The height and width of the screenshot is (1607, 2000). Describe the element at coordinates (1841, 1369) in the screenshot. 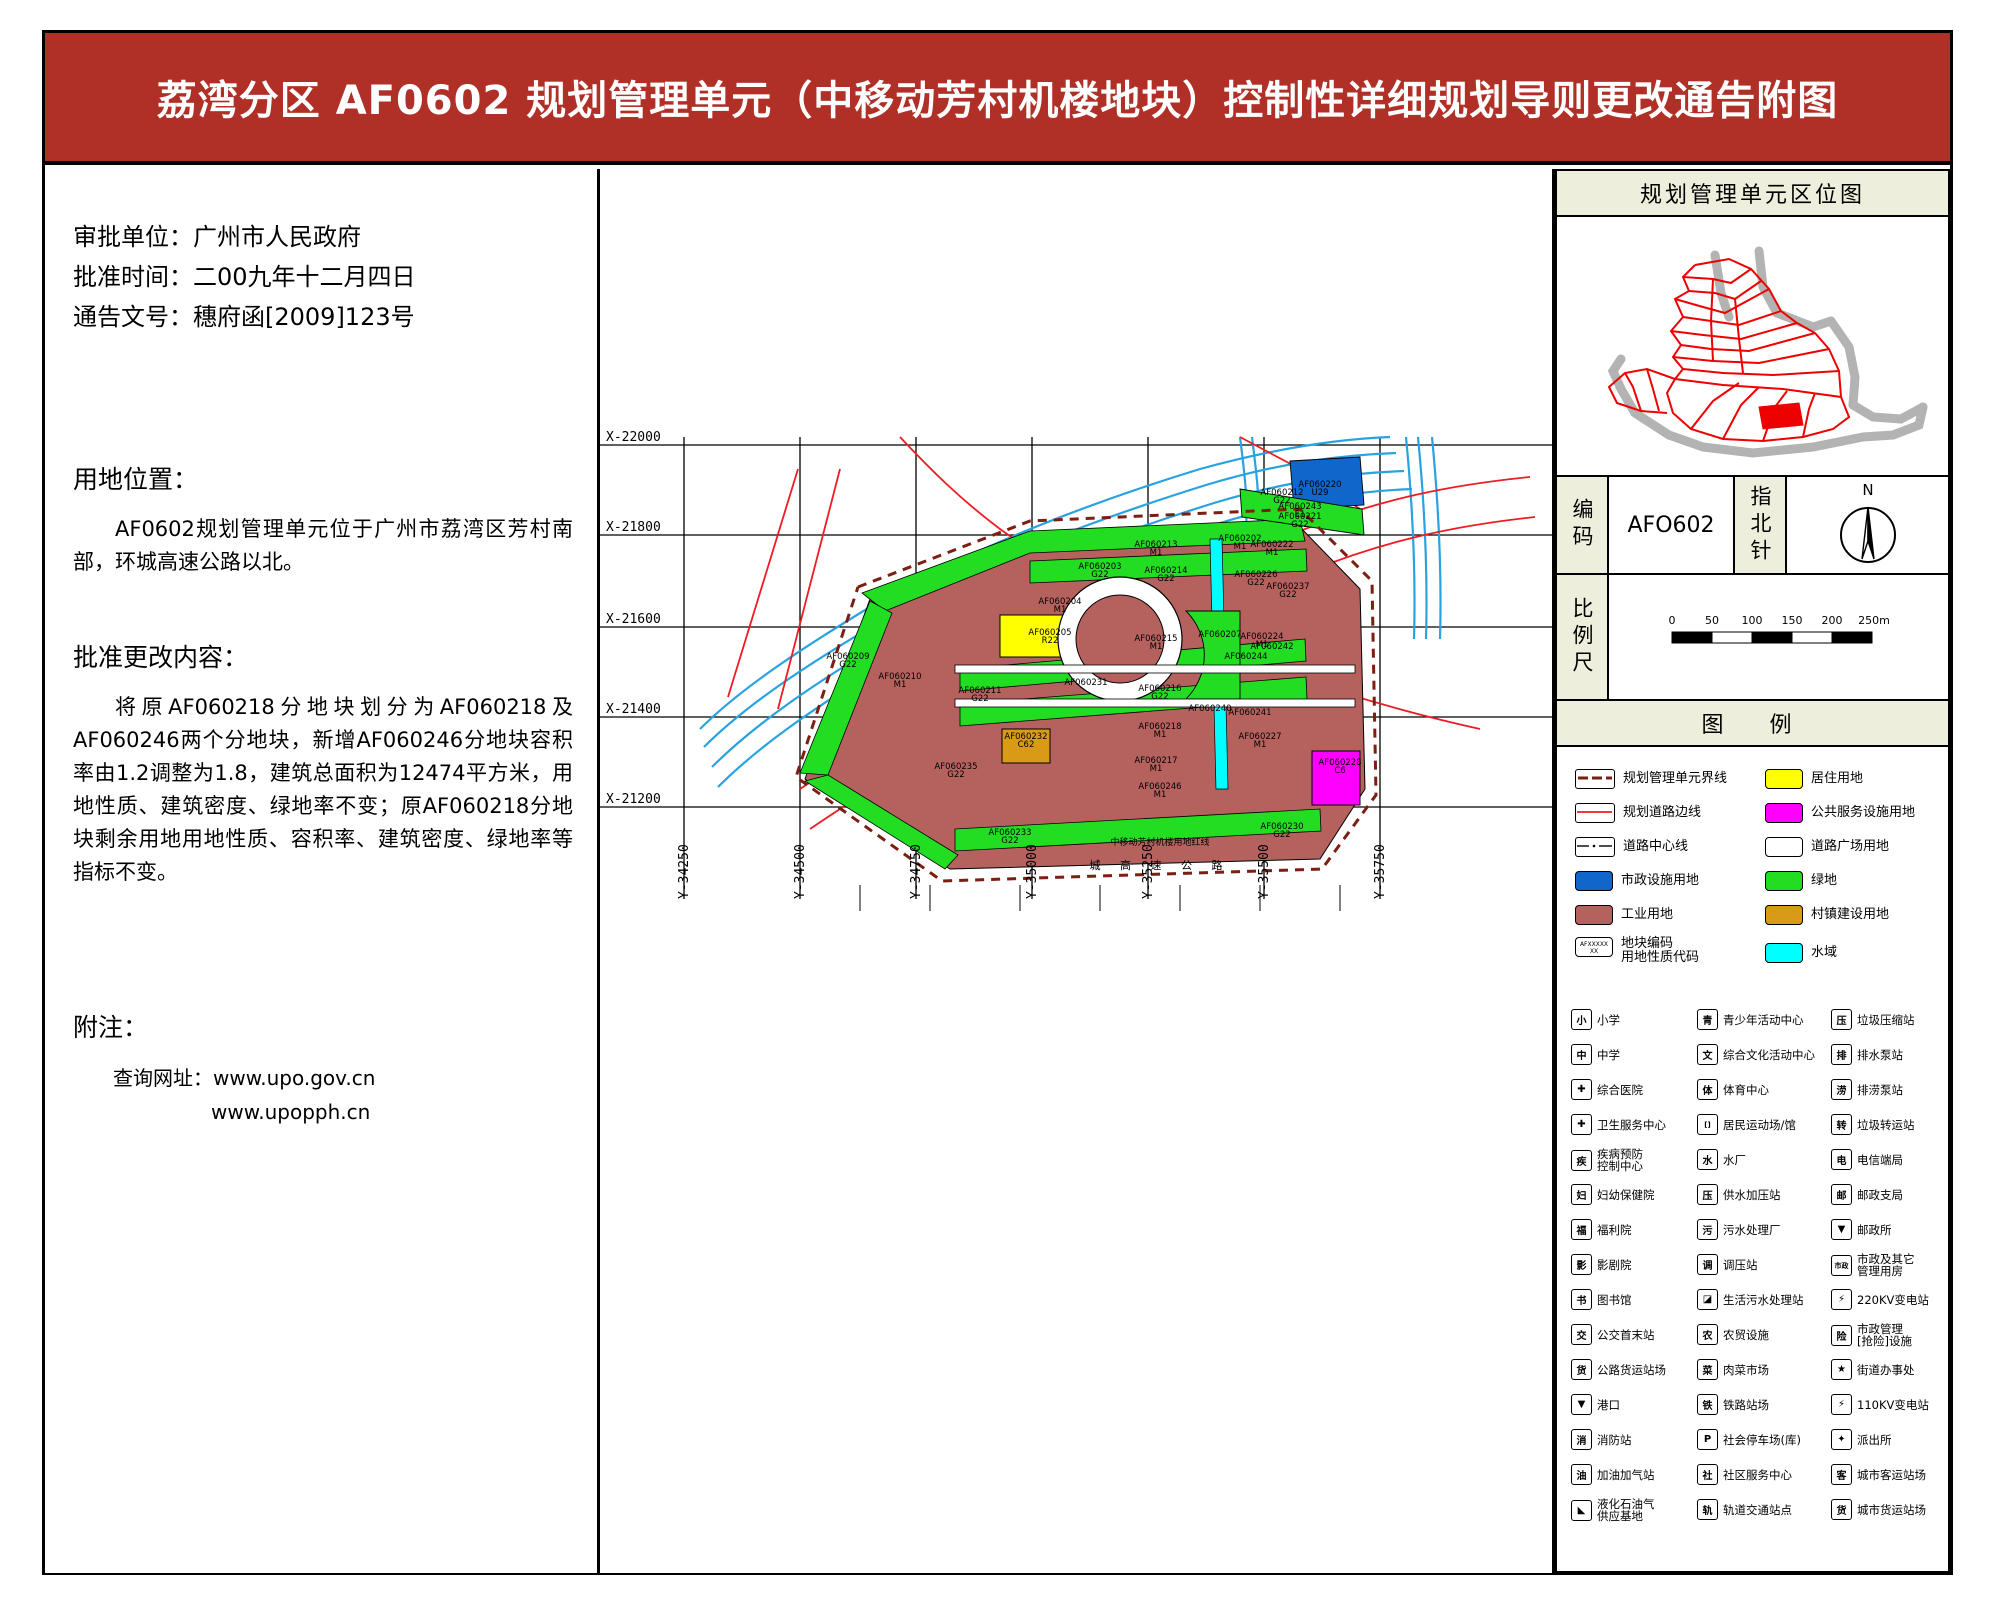

I see `street-office-icon: ★` at that location.